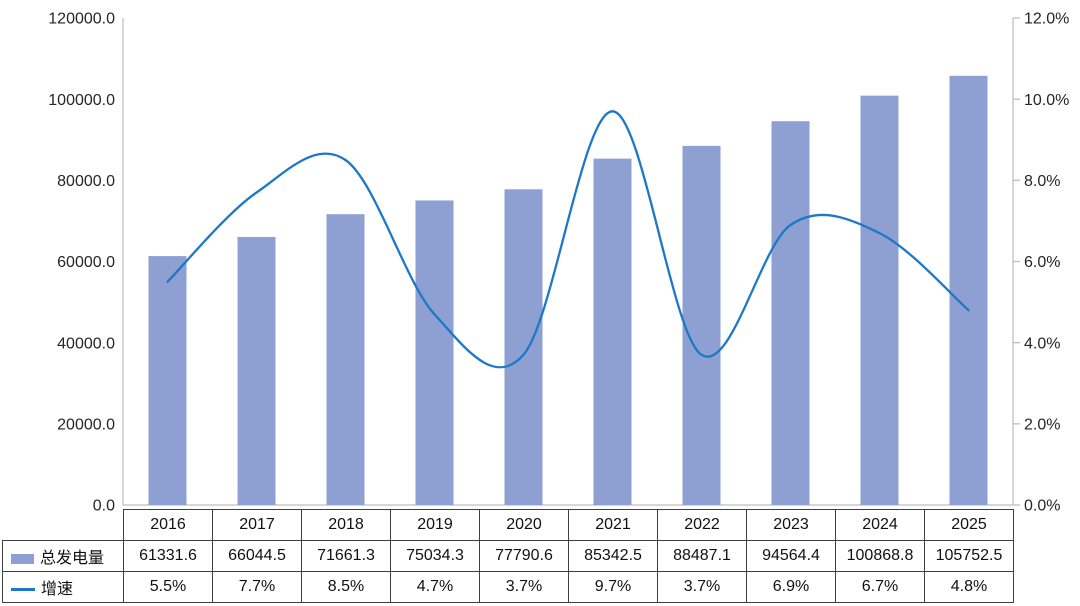  Describe the element at coordinates (435, 525) in the screenshot. I see `year-header-cell: 2019` at that location.